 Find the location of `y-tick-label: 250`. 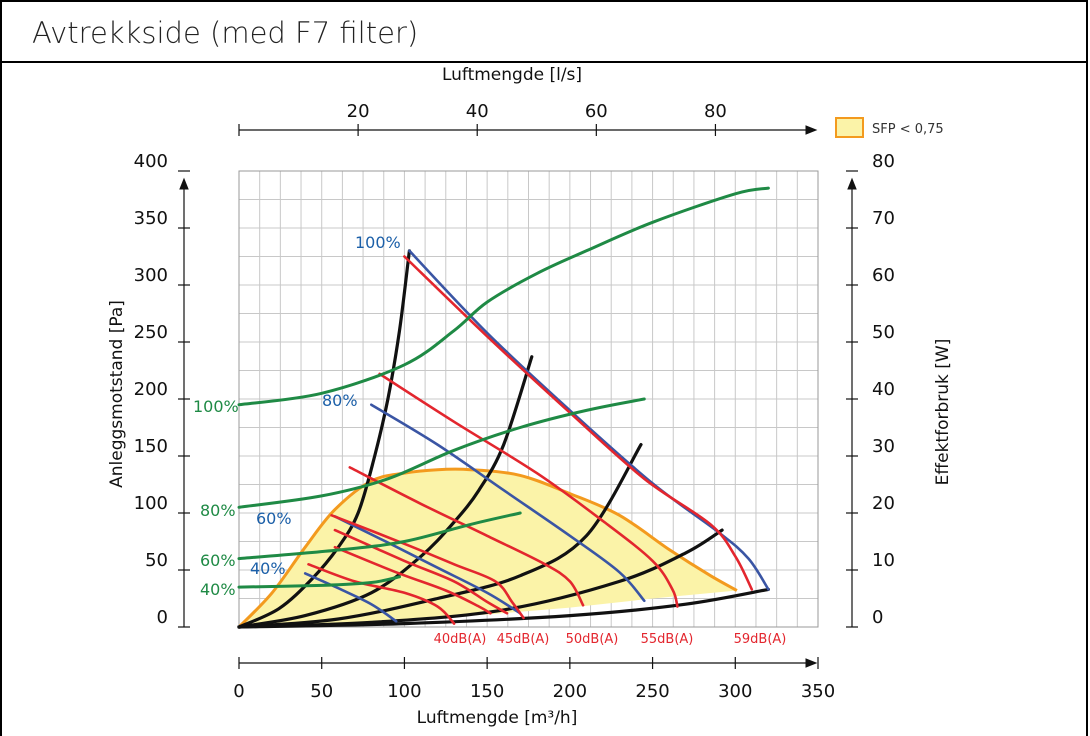

y-tick-label: 250 is located at coordinates (151, 332).